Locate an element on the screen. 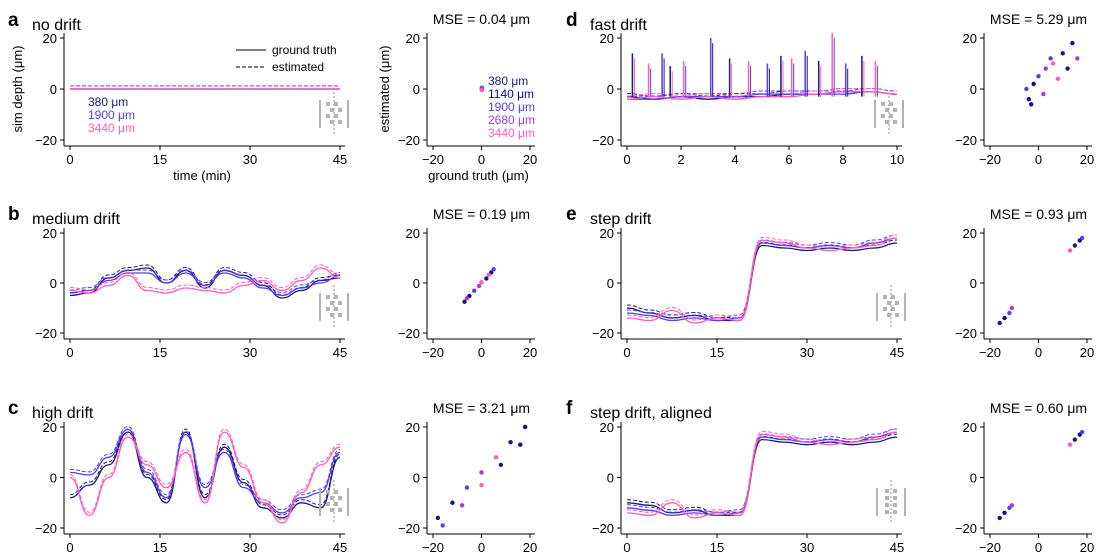  depth-label-1900: 1900 μm is located at coordinates (511, 107).